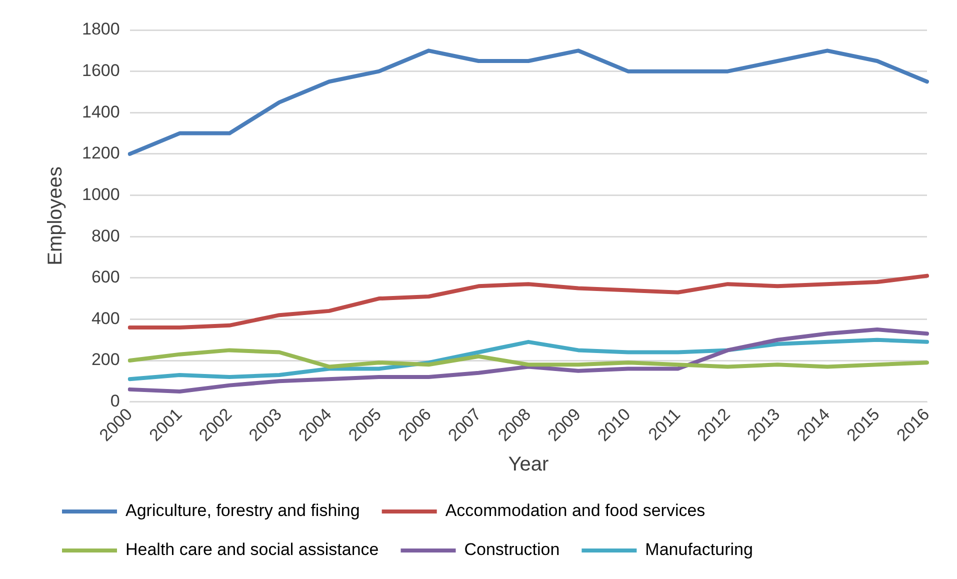 The image size is (957, 579). What do you see at coordinates (252, 550) in the screenshot?
I see `legend-label: Health care and social assistance` at bounding box center [252, 550].